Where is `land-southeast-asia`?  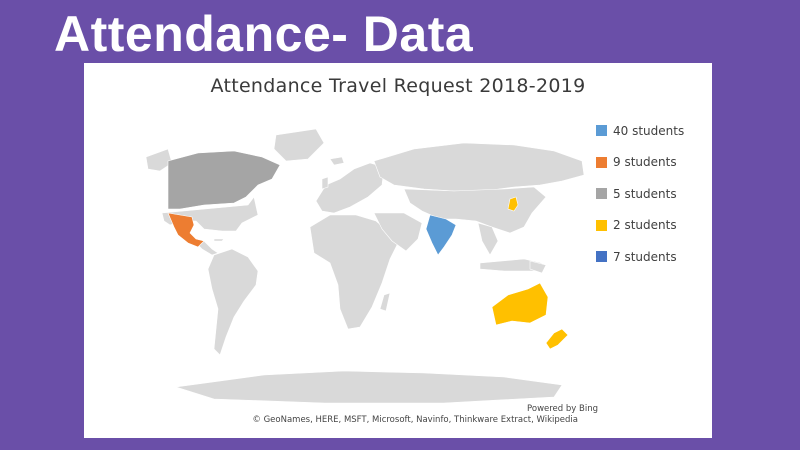 land-southeast-asia is located at coordinates (488, 239).